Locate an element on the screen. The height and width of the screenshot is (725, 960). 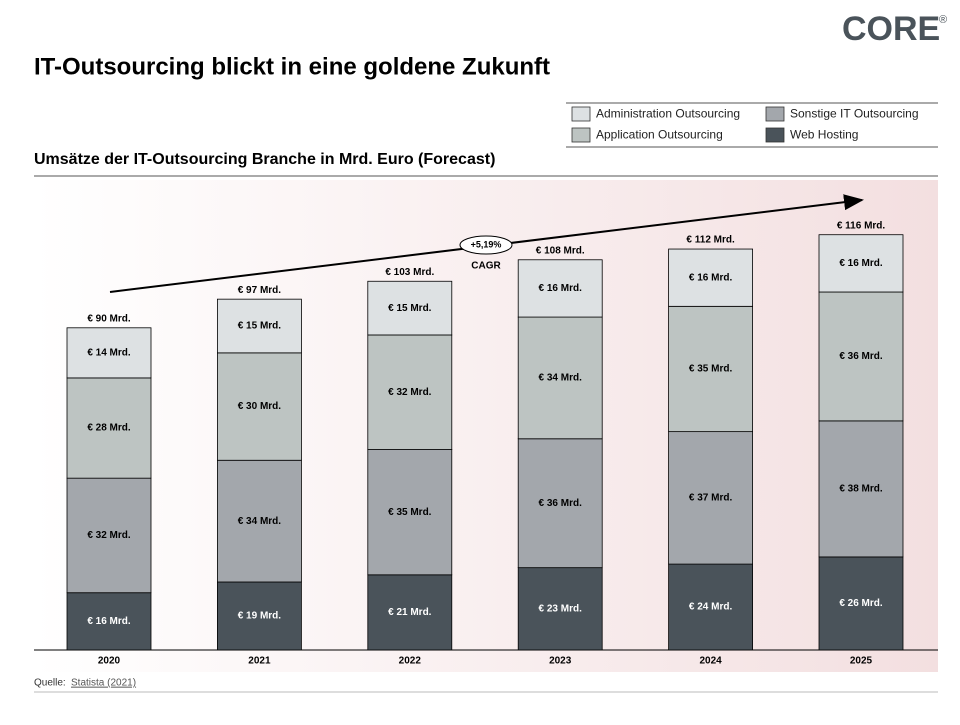
x-tick-label: 2023 is located at coordinates (560, 661).